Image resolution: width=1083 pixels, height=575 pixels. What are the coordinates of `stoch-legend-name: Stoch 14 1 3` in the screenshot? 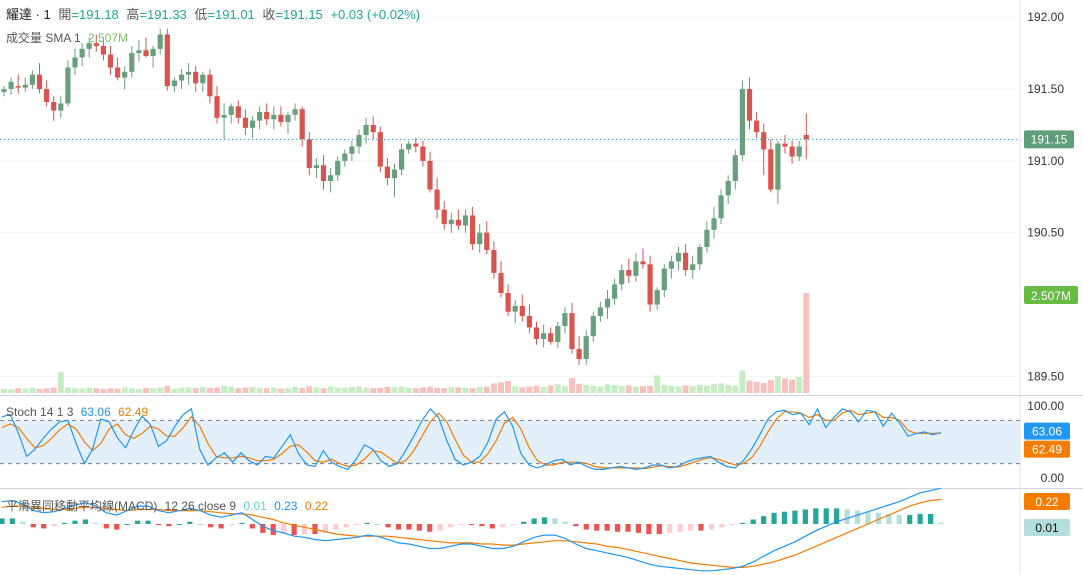 It's located at (40, 412).